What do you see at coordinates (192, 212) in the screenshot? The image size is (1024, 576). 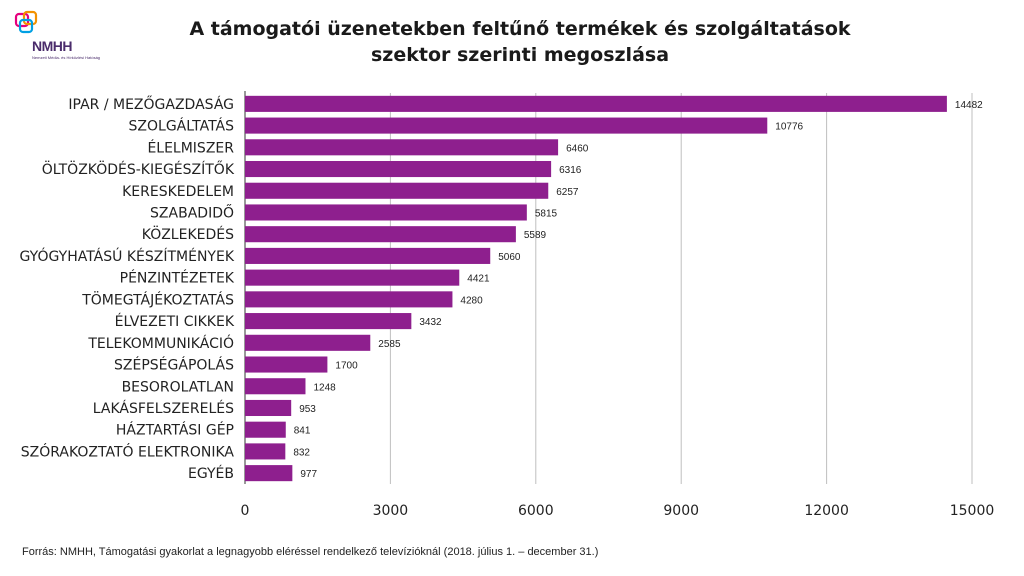 I see `category-label: SZABADIDŐ` at bounding box center [192, 212].